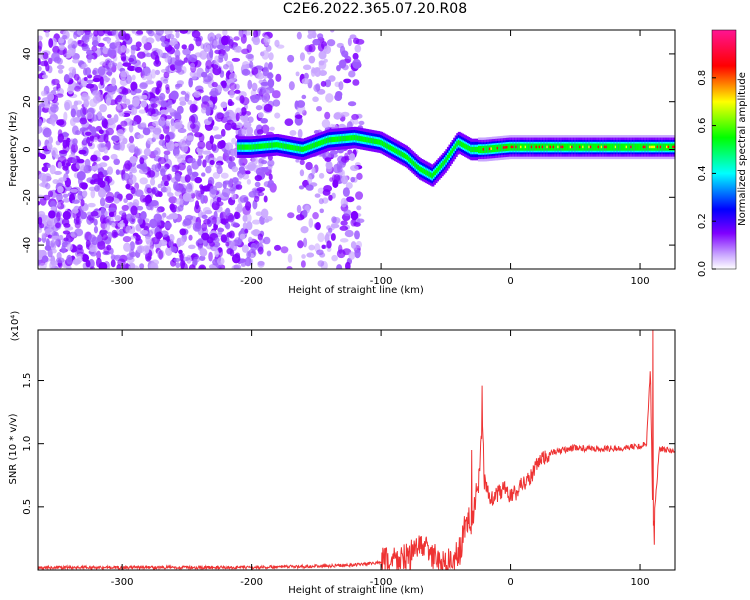 The image size is (750, 600). Describe the element at coordinates (702, 173) in the screenshot. I see `colorbar-tick-label: 0.4` at that location.